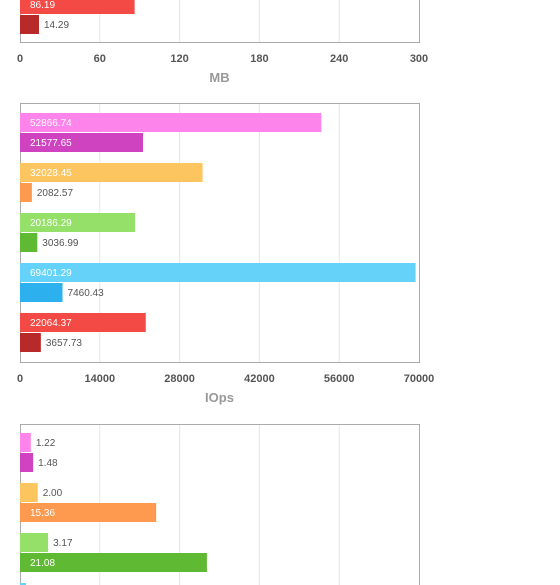 The image size is (560, 585). I want to click on bar-value-label: 1.48, so click(48, 463).